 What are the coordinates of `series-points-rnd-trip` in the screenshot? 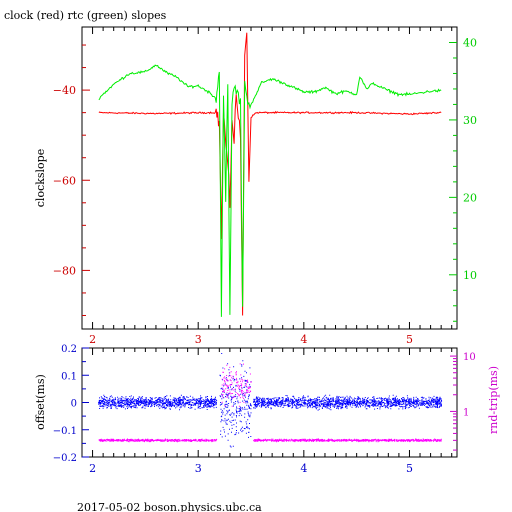 It's located at (270, 403).